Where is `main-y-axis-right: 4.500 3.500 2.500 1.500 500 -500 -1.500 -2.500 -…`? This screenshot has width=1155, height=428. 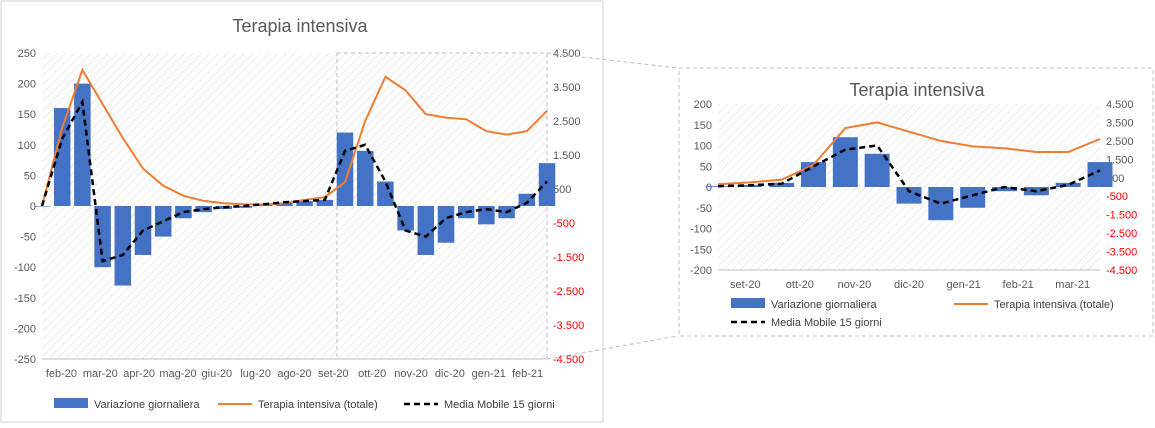 main-y-axis-right: 4.500 3.500 2.500 1.500 500 -500 -1.500 -2.500 -… is located at coordinates (568, 207).